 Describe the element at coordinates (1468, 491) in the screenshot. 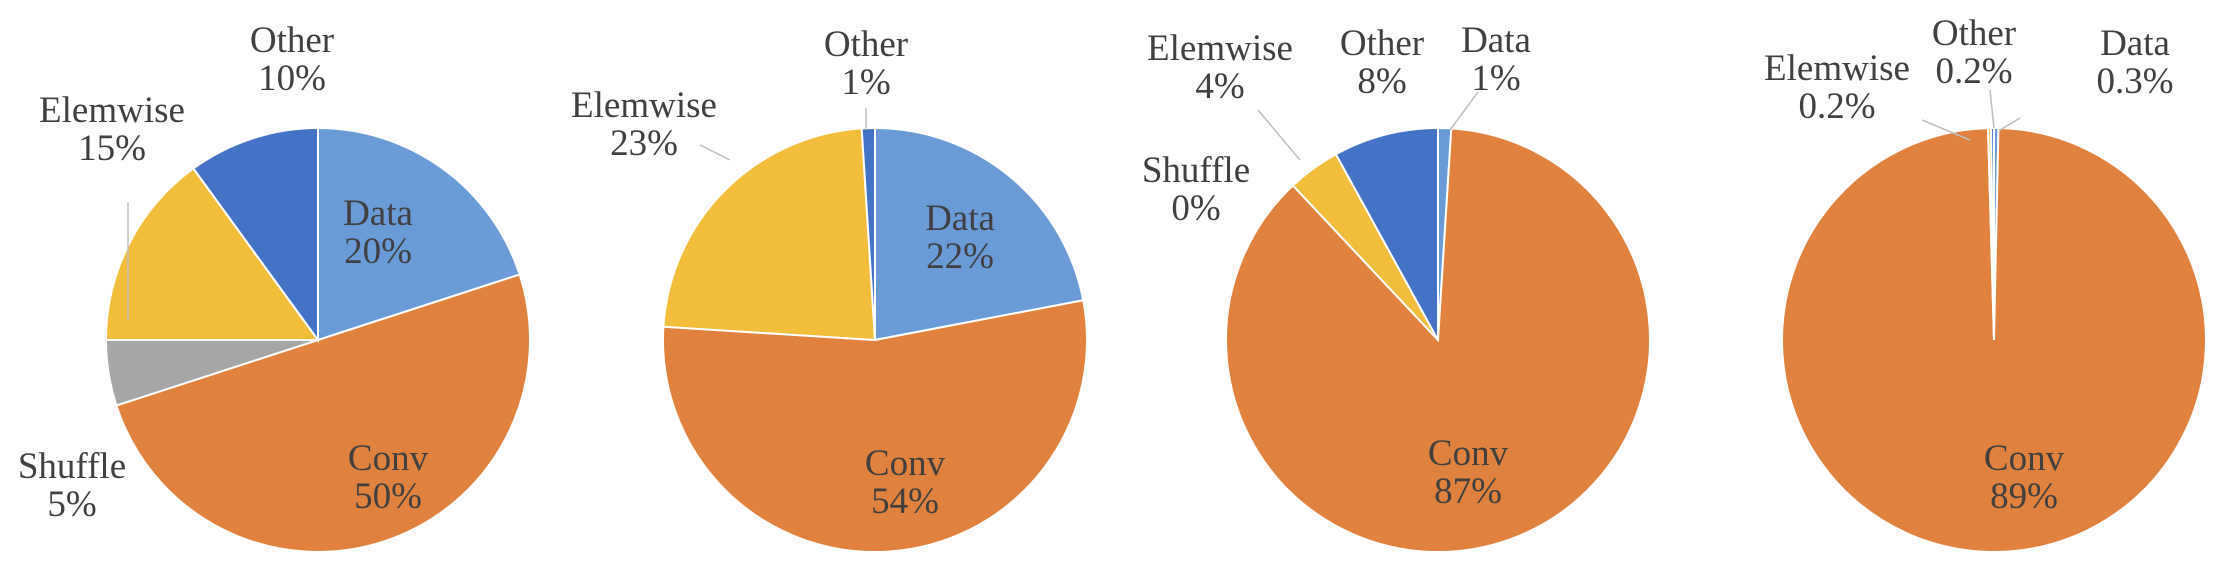

I see `slice-value-label: 87%` at that location.